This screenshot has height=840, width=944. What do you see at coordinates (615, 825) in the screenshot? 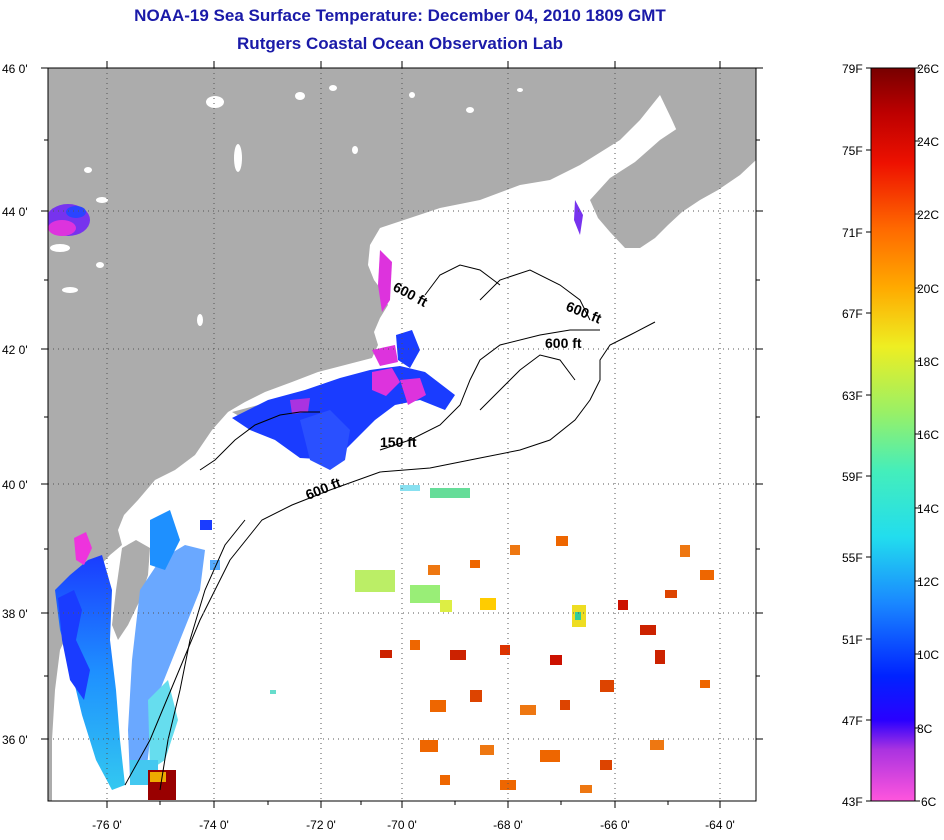
I see `longitude-label: -66 0'` at bounding box center [615, 825].